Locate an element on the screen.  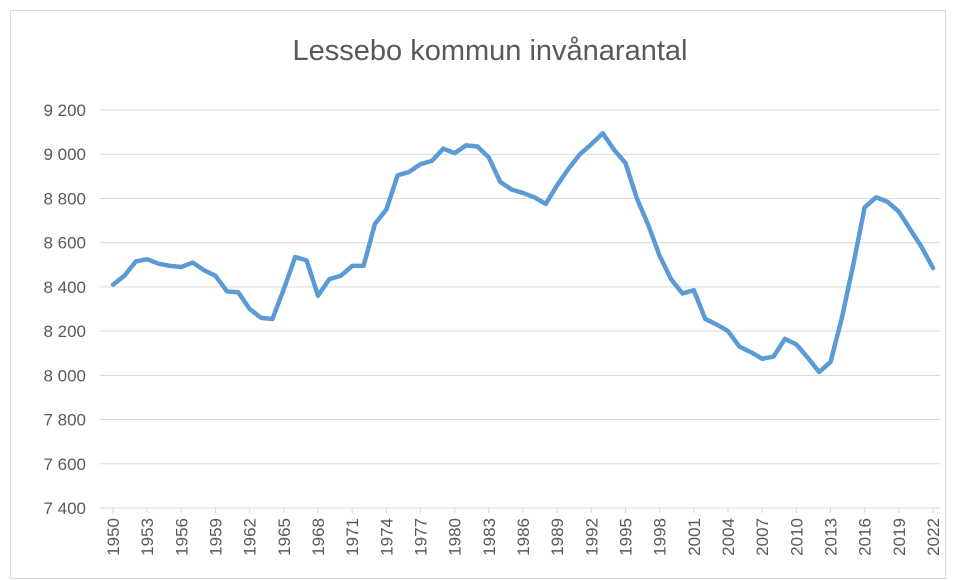
x-tick-label: 2010 is located at coordinates (796, 537).